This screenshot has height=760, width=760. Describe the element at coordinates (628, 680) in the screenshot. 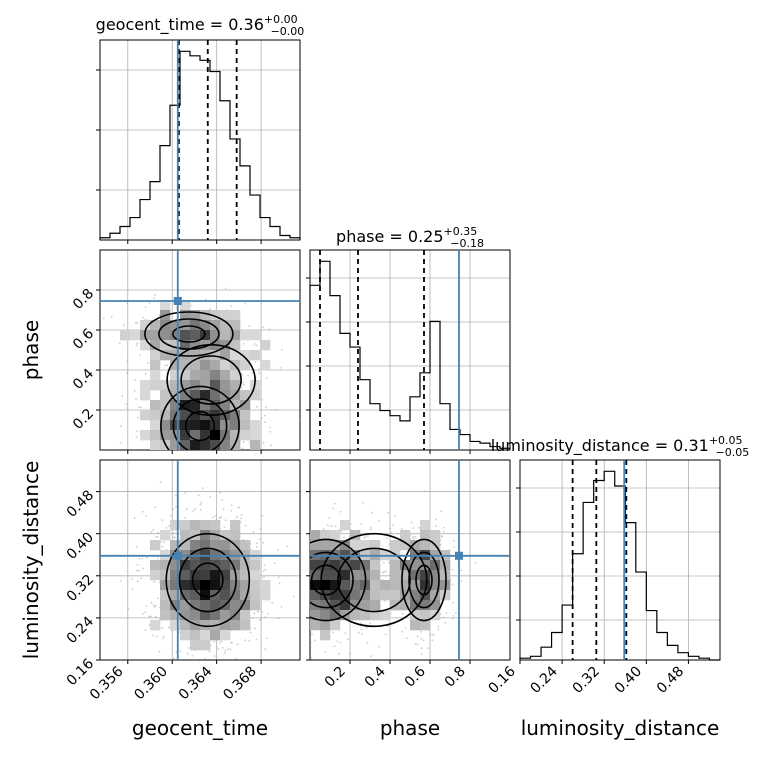

I see `x-tick-label: 0.40` at that location.